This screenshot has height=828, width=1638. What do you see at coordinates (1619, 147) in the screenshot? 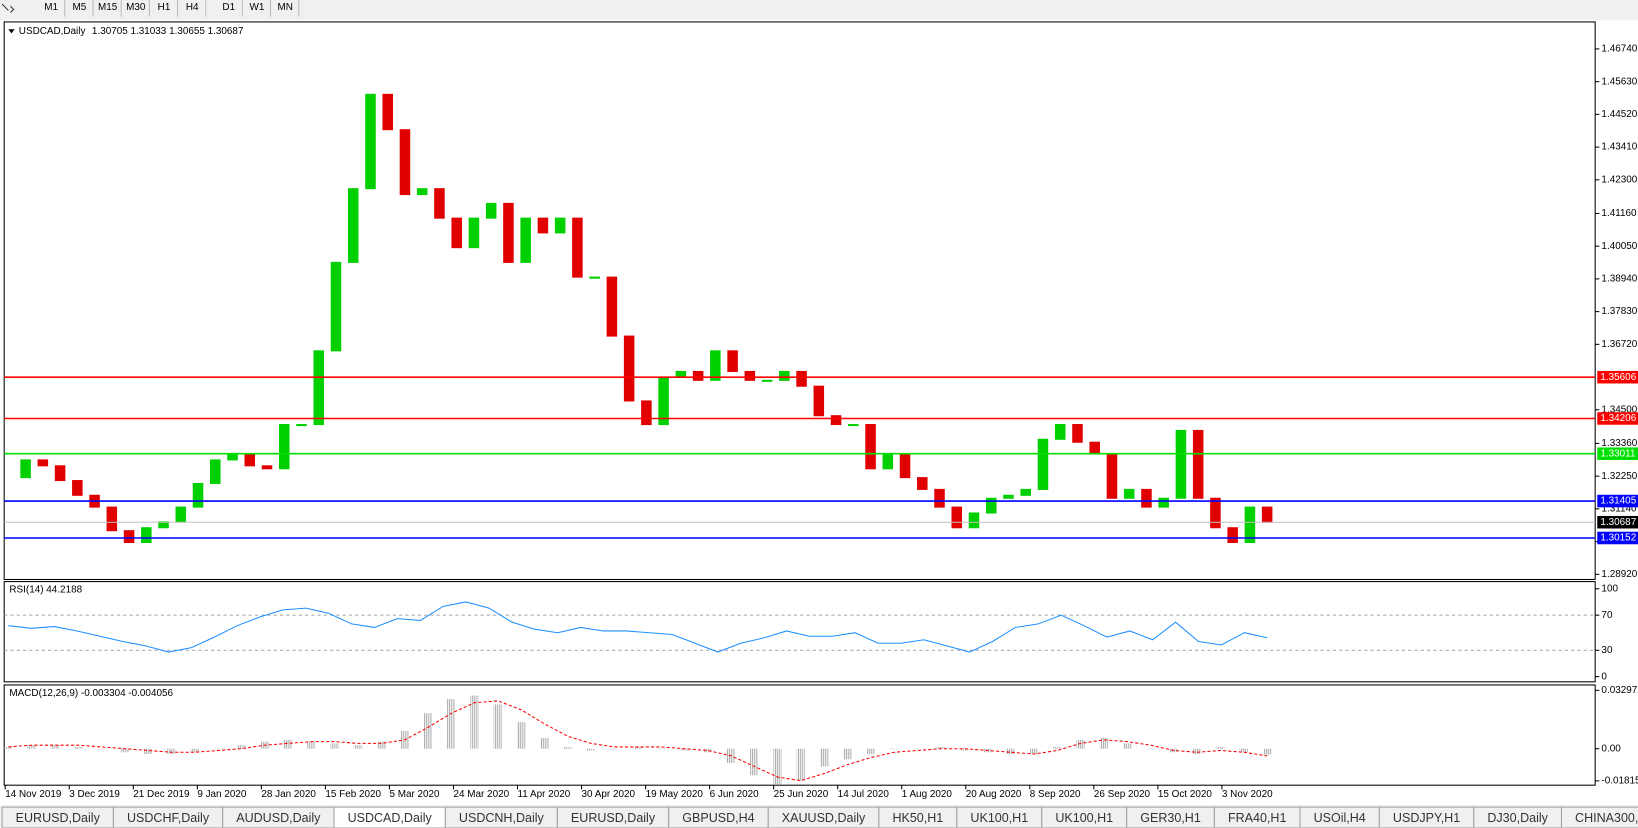
I see `y-tick-label: 1.43410` at bounding box center [1619, 147].